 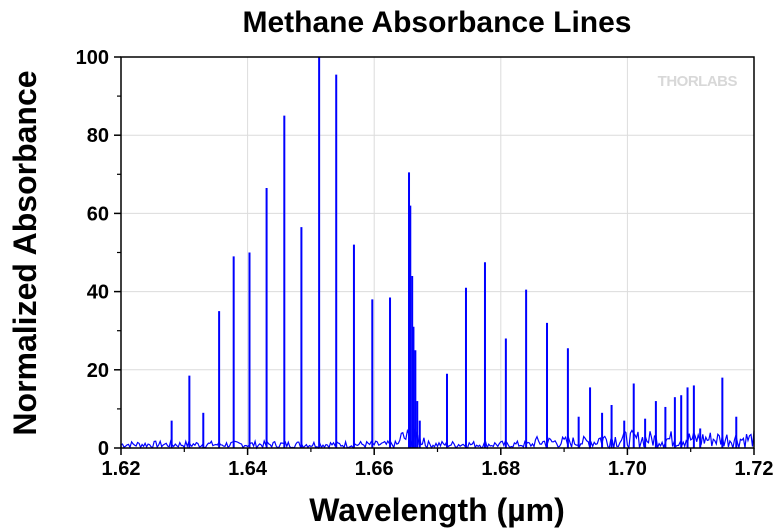 I want to click on y-tick-label: 60, so click(x=98, y=214).